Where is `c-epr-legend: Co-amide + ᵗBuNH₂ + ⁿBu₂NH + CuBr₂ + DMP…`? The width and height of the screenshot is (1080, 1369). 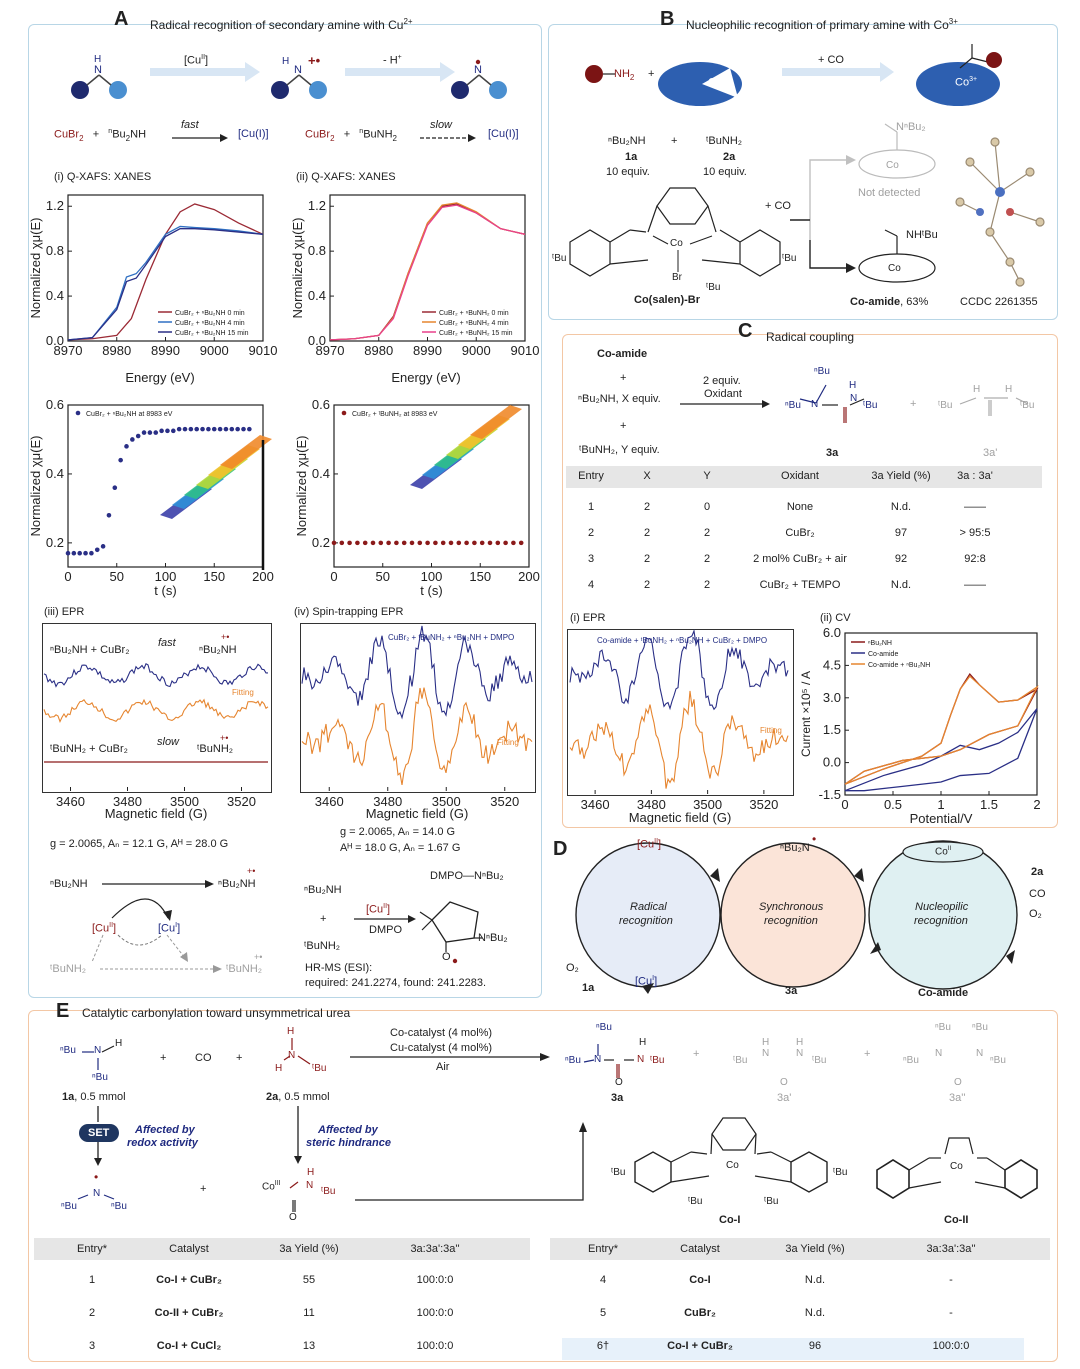 c-epr-legend: Co-amide + ᵗBuNH₂ + ⁿBu₂NH + CuBr₂ + DMP… is located at coordinates (682, 640).